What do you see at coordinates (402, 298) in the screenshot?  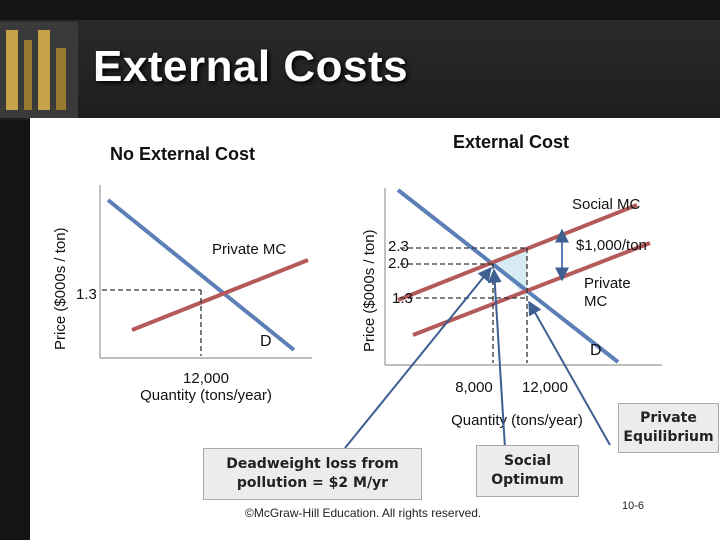 I see `price-label-1-3: 1.3` at bounding box center [402, 298].